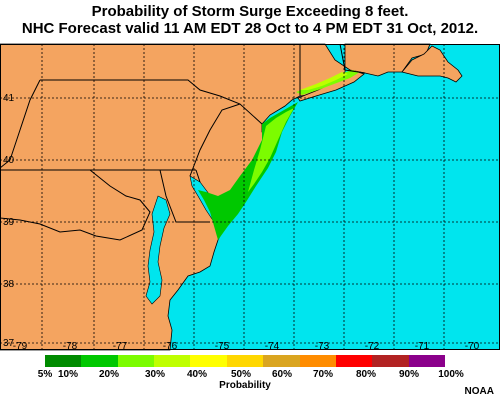 Image resolution: width=500 pixels, height=400 pixels. What do you see at coordinates (366, 374) in the screenshot?
I see `legend-tick-label: 80%` at bounding box center [366, 374].